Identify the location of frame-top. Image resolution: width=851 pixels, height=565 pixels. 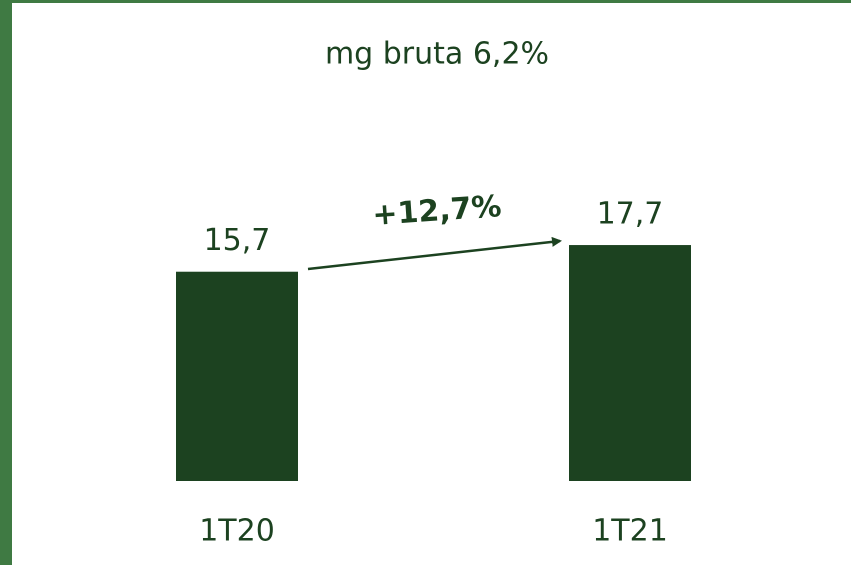
(425, 1).